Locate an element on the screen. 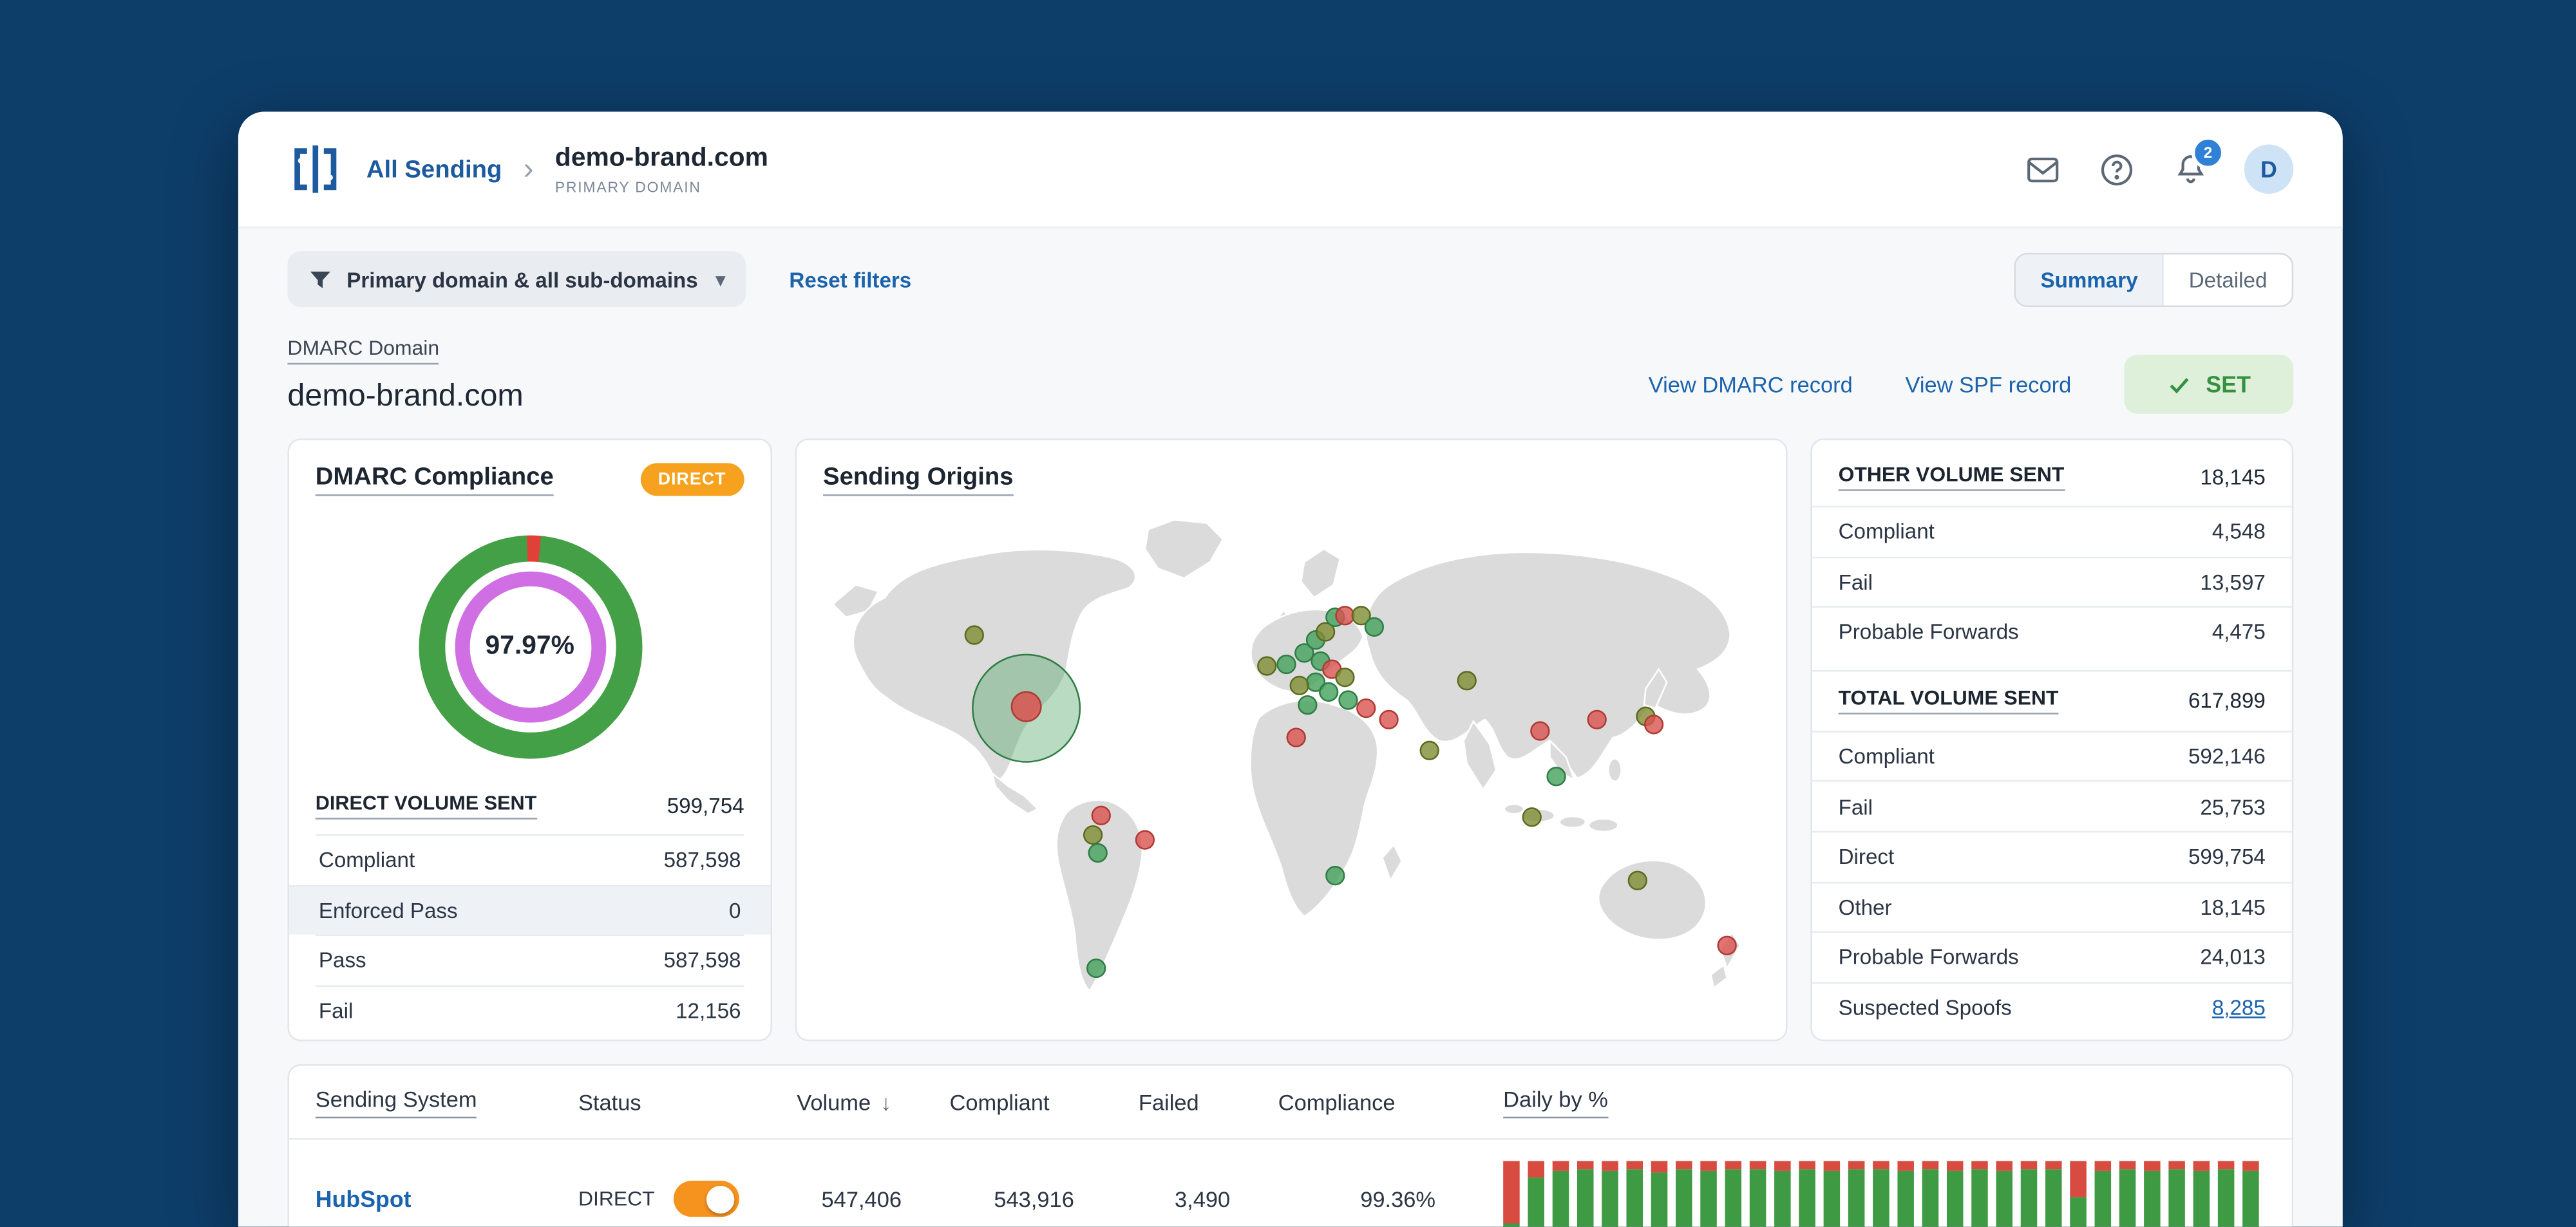 This screenshot has height=1227, width=2576. avatar: D is located at coordinates (2269, 169).